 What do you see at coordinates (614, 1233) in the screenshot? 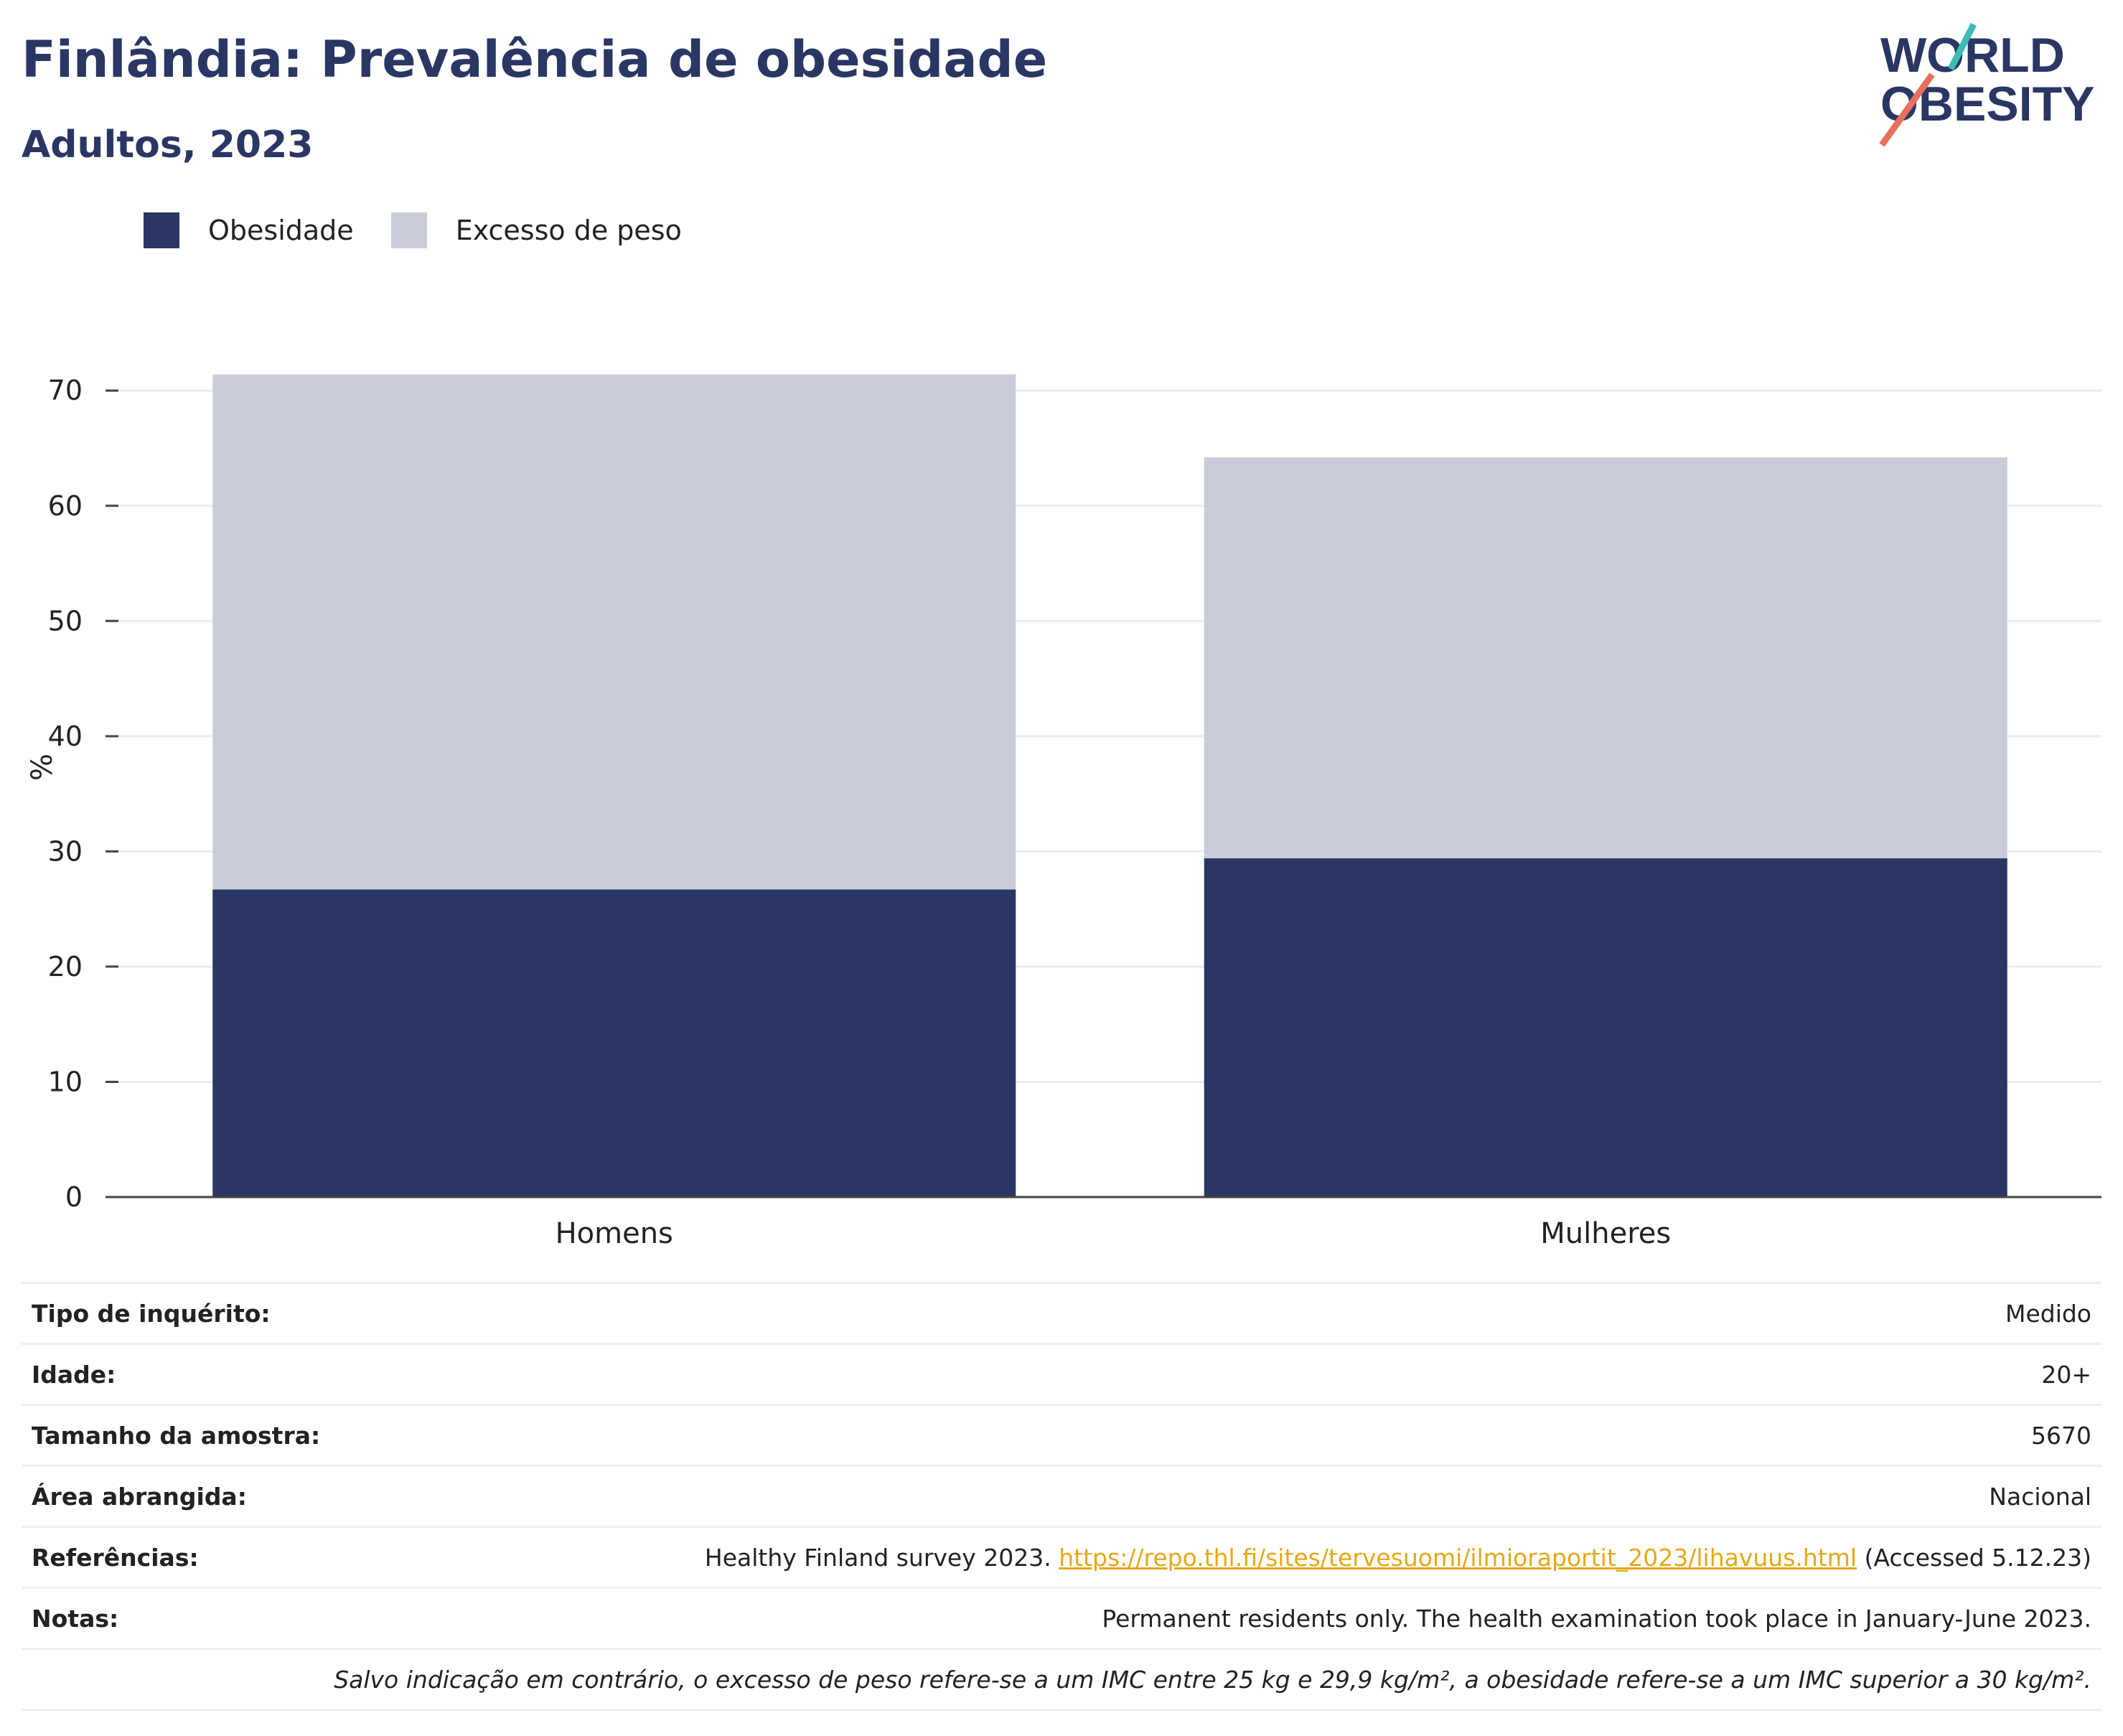
I see `xtick-label-homens: Homens` at bounding box center [614, 1233].